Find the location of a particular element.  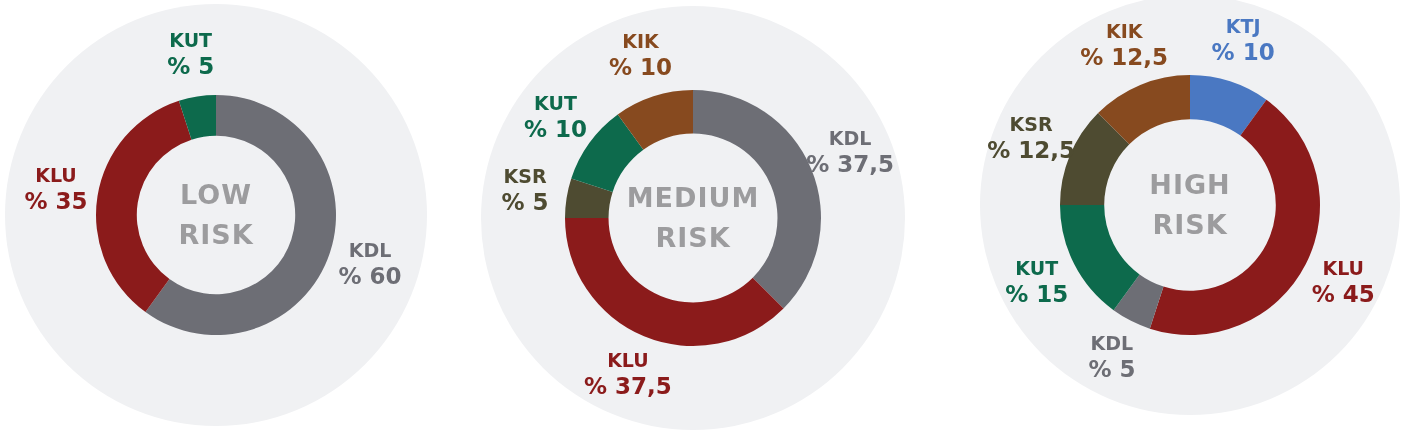

data-label: % 15 is located at coordinates (1037, 294).